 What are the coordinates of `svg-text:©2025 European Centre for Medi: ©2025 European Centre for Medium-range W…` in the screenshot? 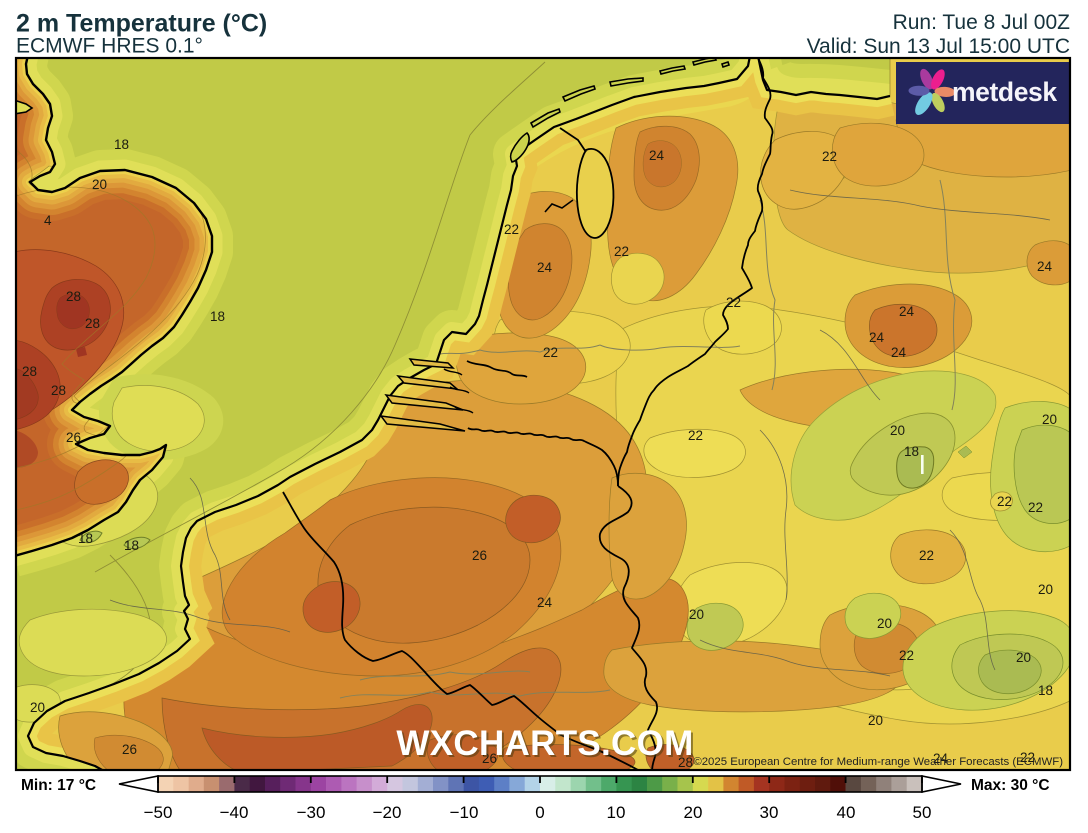 It's located at (878, 762).